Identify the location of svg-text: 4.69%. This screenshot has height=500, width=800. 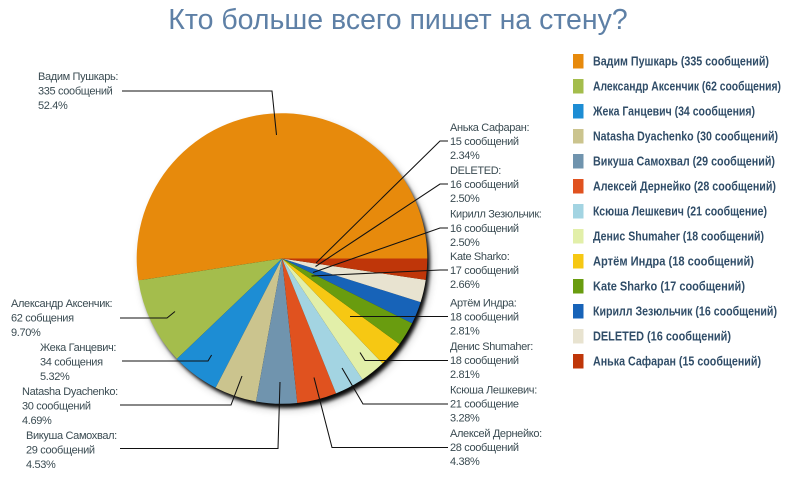
(37, 421).